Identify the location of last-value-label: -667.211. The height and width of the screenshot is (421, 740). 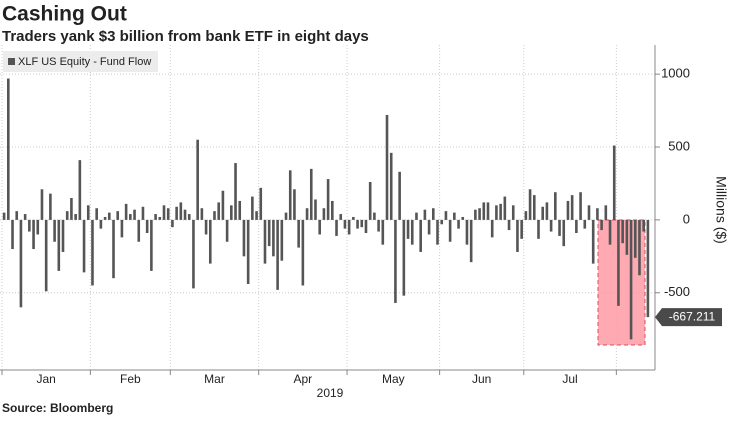
(692, 316).